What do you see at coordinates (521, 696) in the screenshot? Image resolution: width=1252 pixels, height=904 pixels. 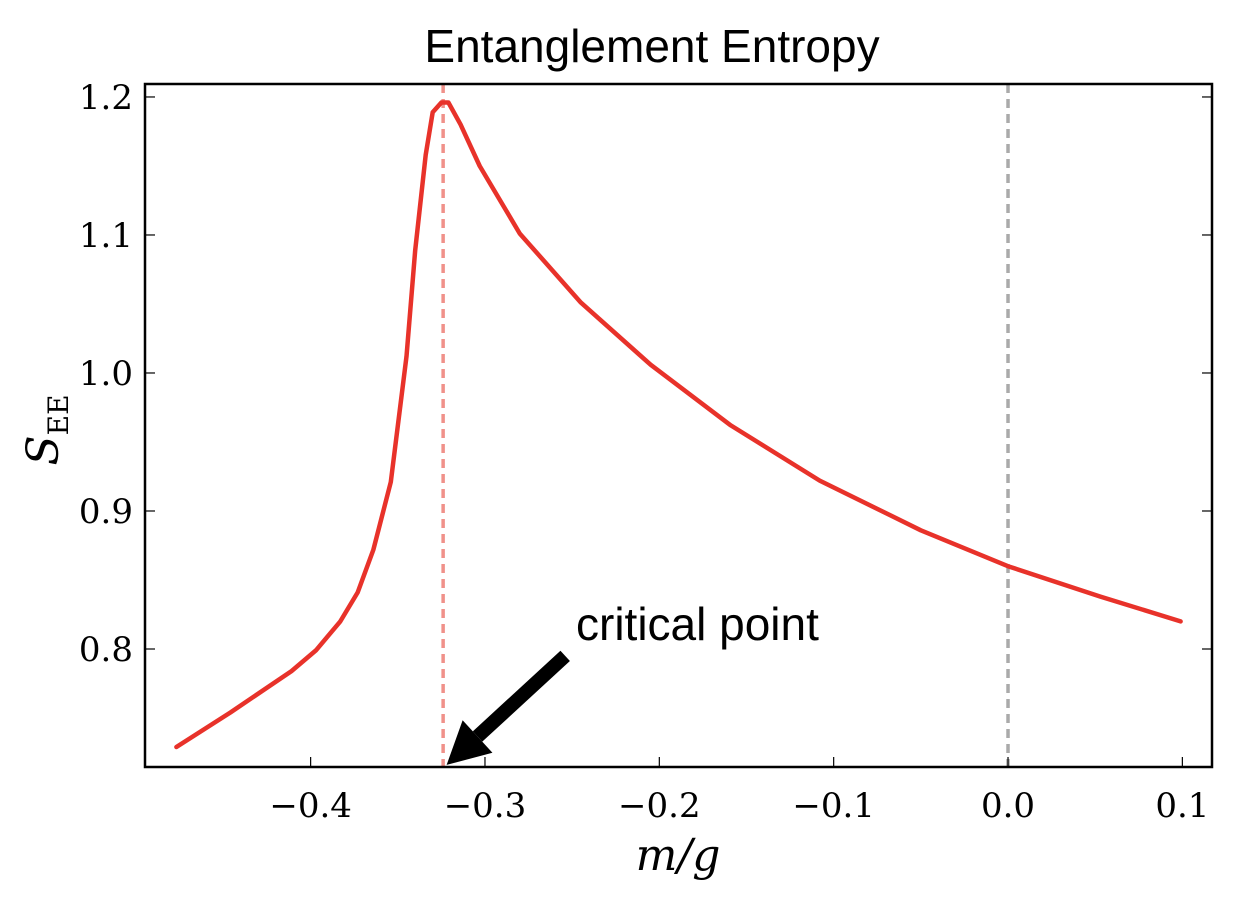 I see `annotation-arrow-shaft` at bounding box center [521, 696].